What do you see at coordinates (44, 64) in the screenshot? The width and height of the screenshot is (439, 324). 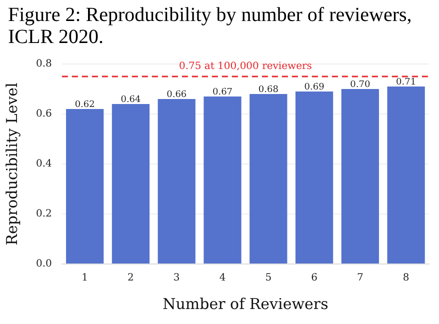 I see `y-tick-label: 0.8` at bounding box center [44, 64].